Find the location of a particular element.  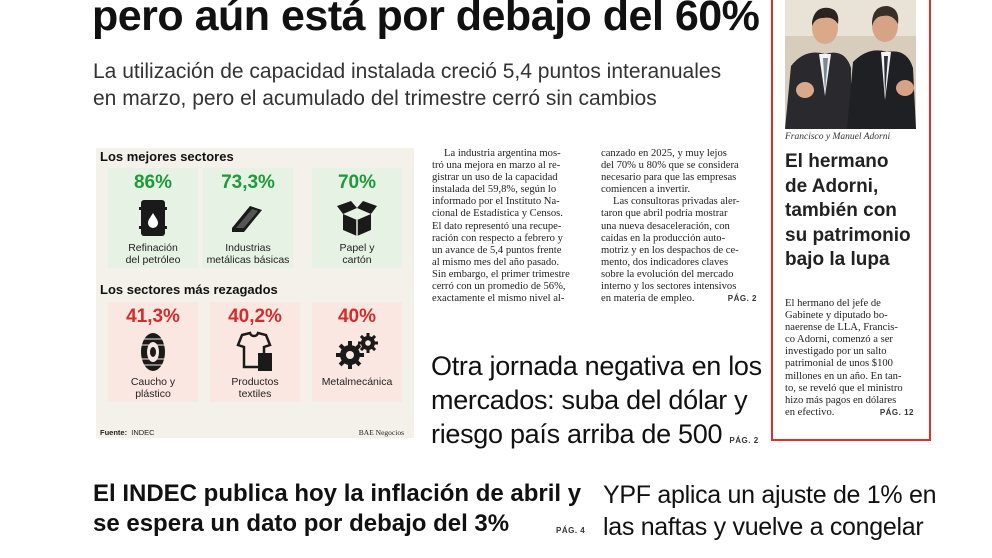

sector-card: 40,2% Productos textiles is located at coordinates (255, 352).